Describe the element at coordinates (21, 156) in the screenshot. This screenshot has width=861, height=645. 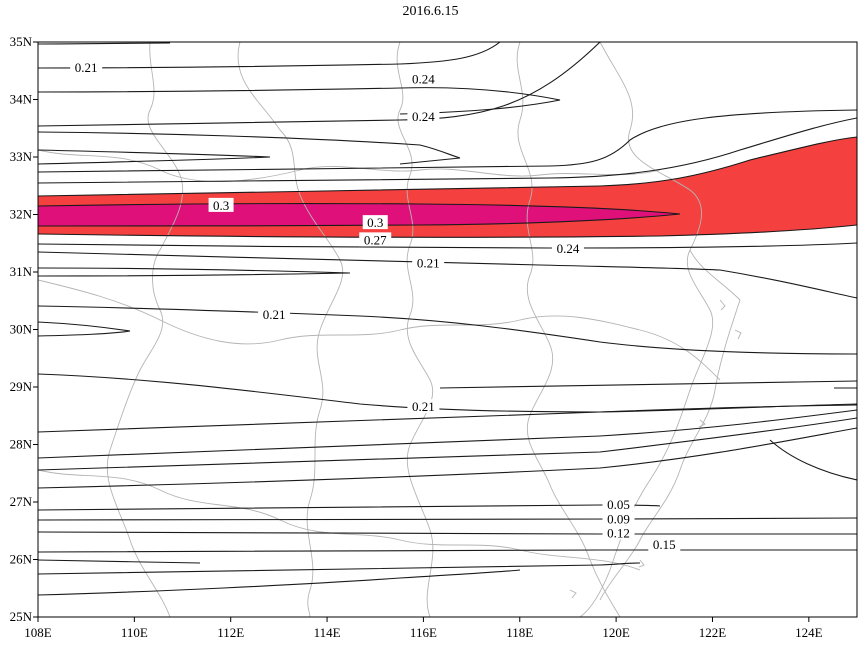
I see `y-tick-label: 33N` at that location.